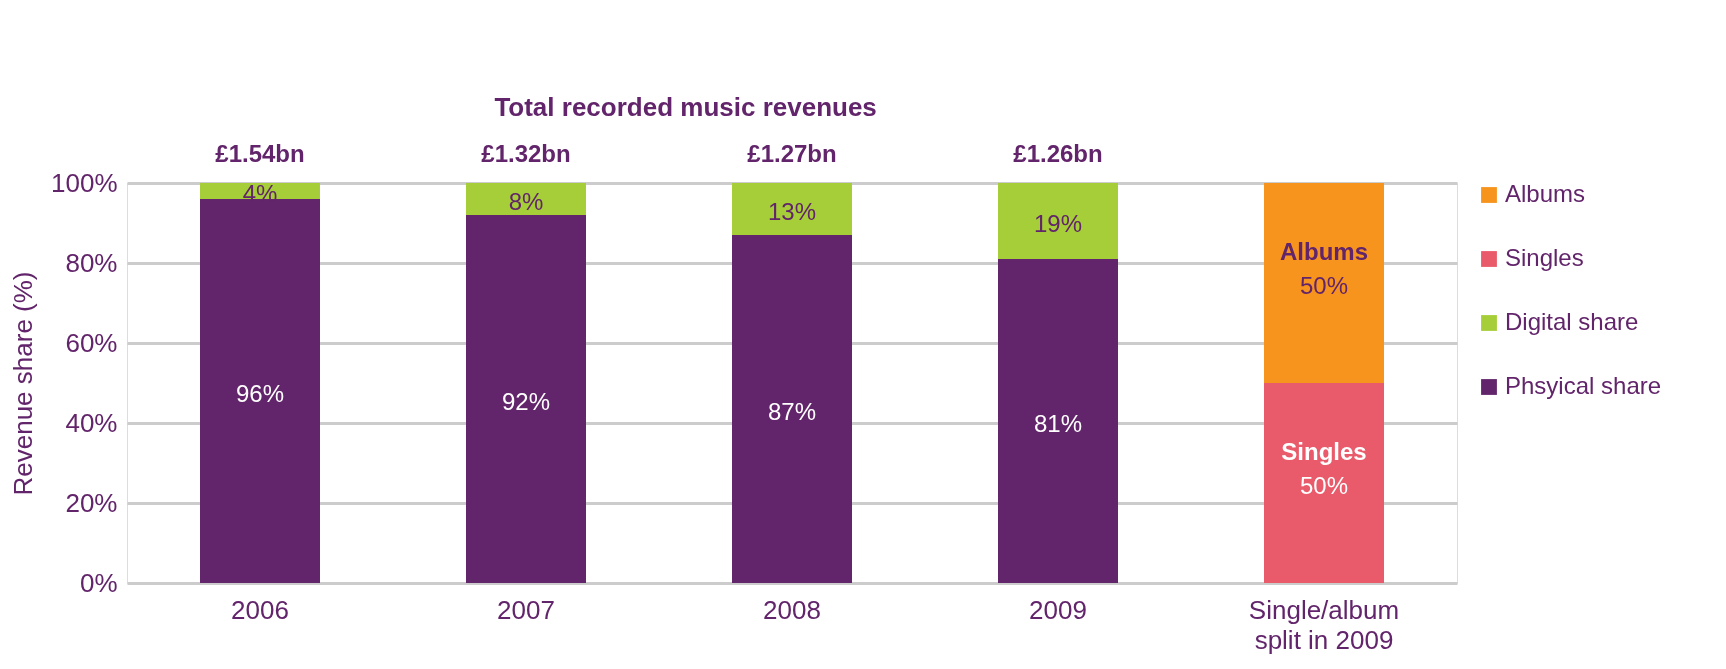 The width and height of the screenshot is (1726, 669). I want to click on annotation: £1.54bn, so click(260, 153).